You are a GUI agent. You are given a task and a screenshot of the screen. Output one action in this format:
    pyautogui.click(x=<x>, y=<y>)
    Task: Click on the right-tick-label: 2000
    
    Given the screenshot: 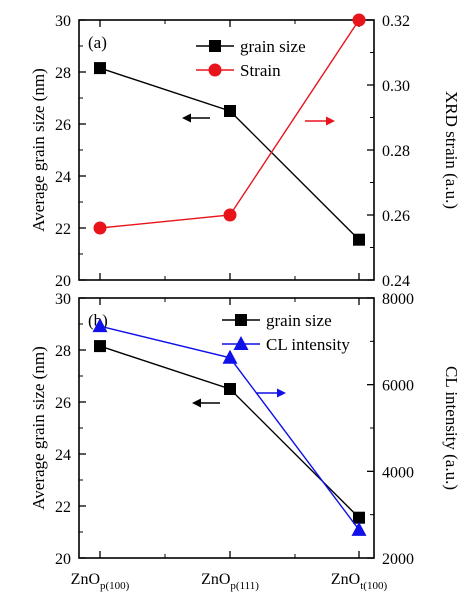 What is the action you would take?
    pyautogui.click(x=398, y=559)
    